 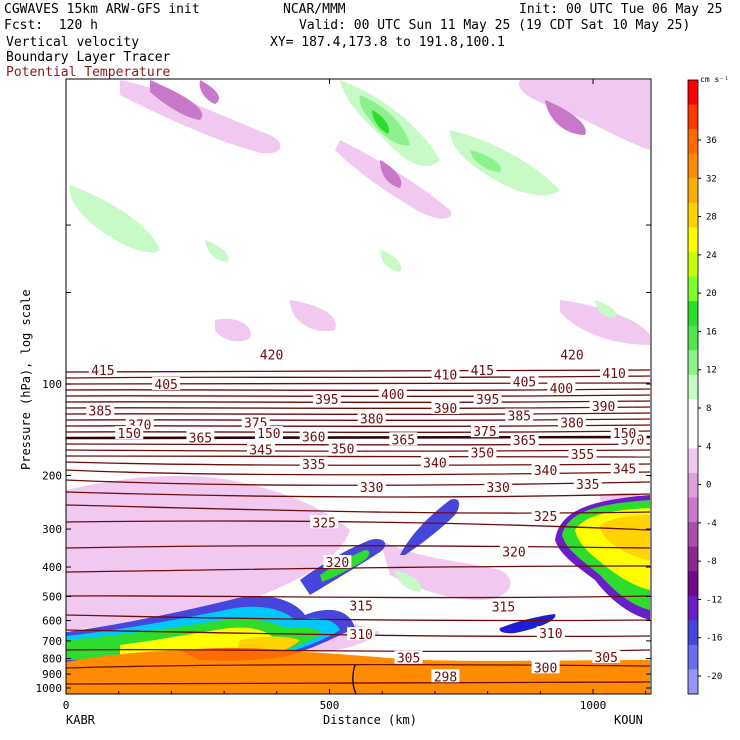 What do you see at coordinates (371, 420) in the screenshot?
I see `theta-label: 380` at bounding box center [371, 420].